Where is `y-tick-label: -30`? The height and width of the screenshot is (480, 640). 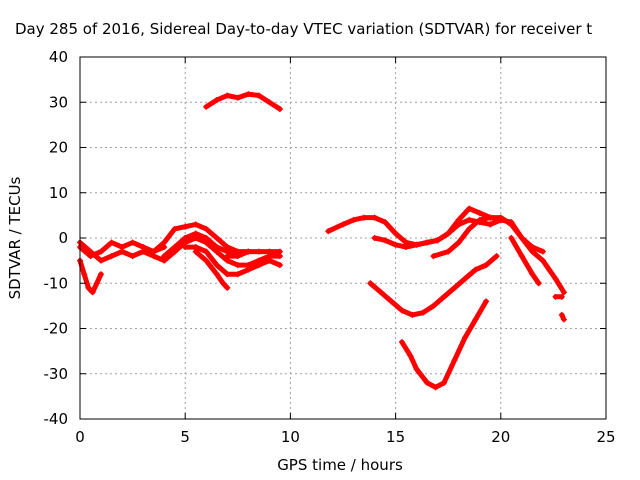
y-tick-label: -30 is located at coordinates (56, 374).